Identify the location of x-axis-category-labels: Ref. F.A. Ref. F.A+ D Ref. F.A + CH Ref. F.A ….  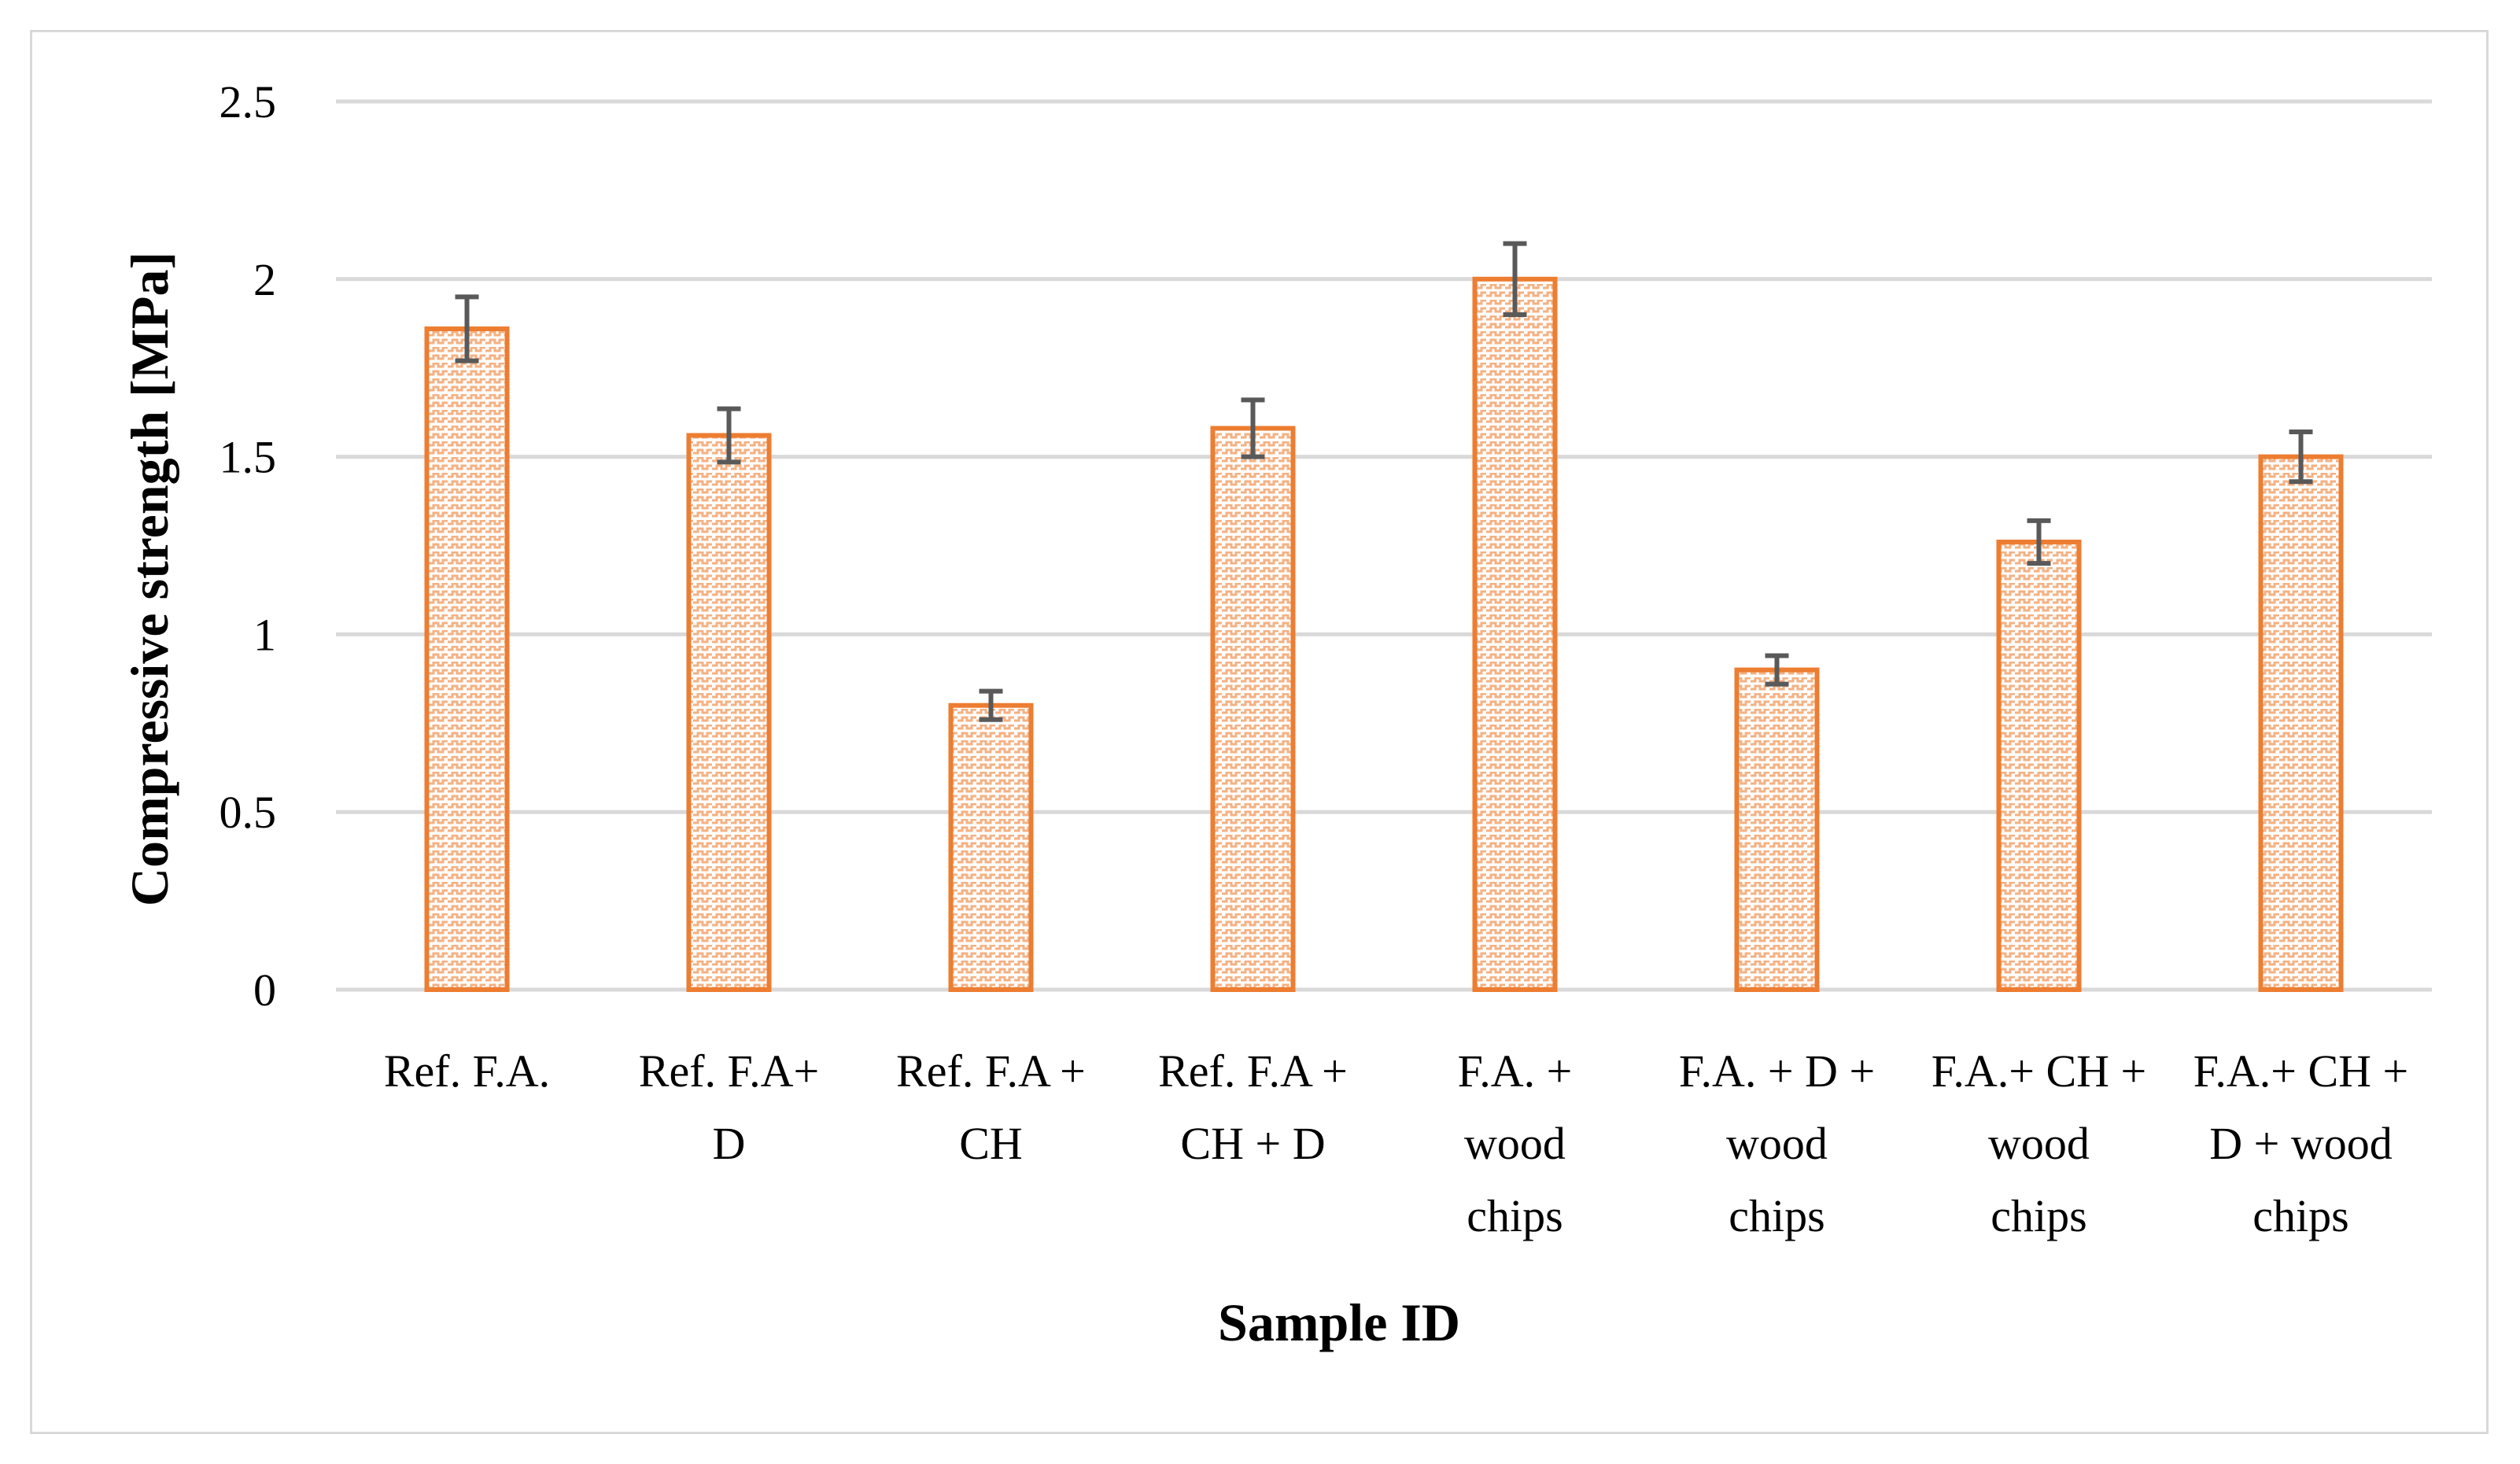
(1396, 1143).